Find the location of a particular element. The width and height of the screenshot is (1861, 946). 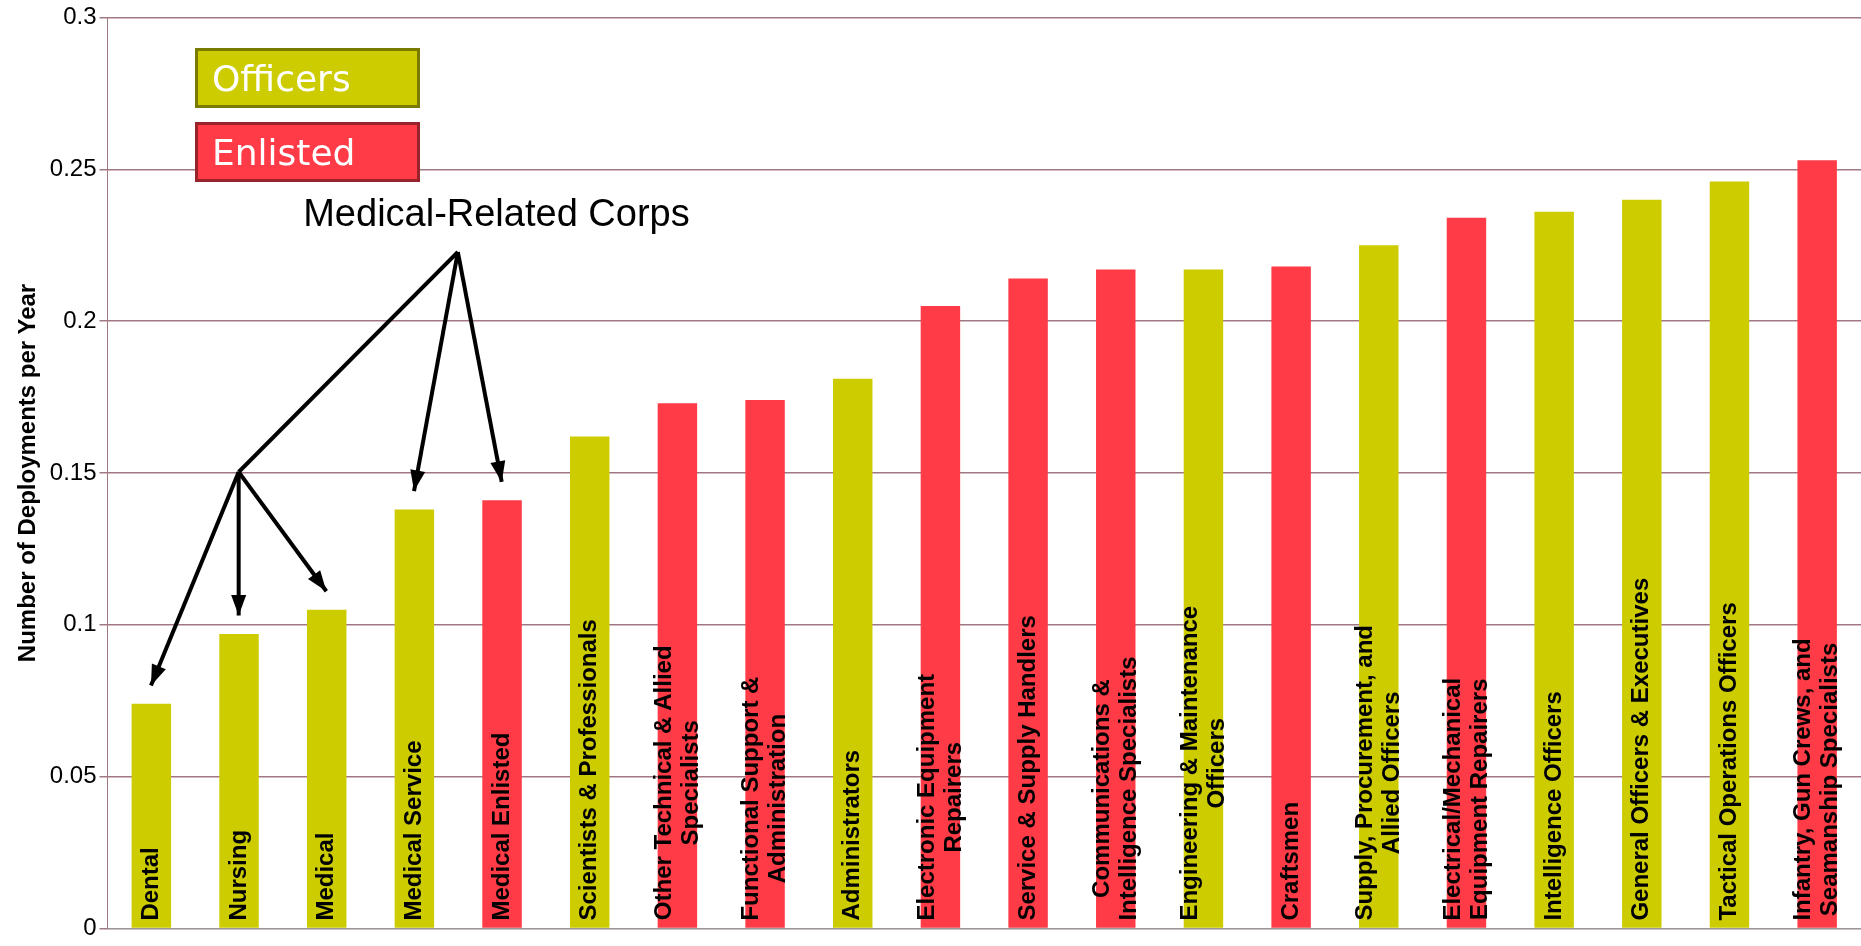

x-tick-label: Engineering & Maintenance Officers is located at coordinates (1201, 763).